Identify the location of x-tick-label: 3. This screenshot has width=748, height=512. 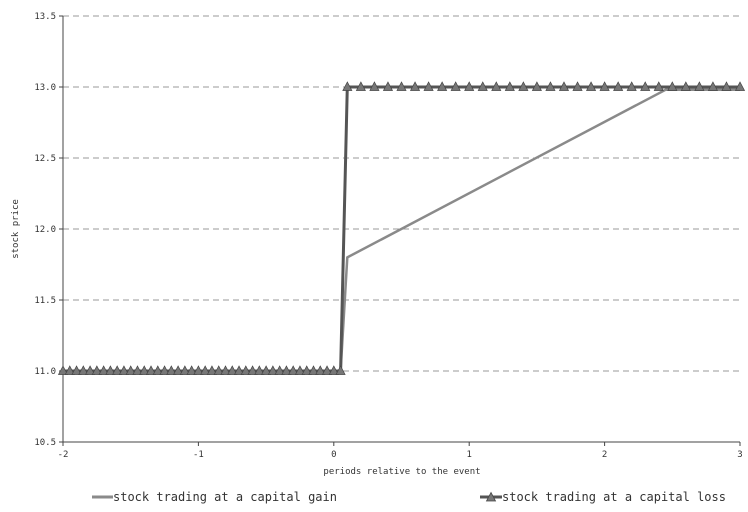
(739, 455).